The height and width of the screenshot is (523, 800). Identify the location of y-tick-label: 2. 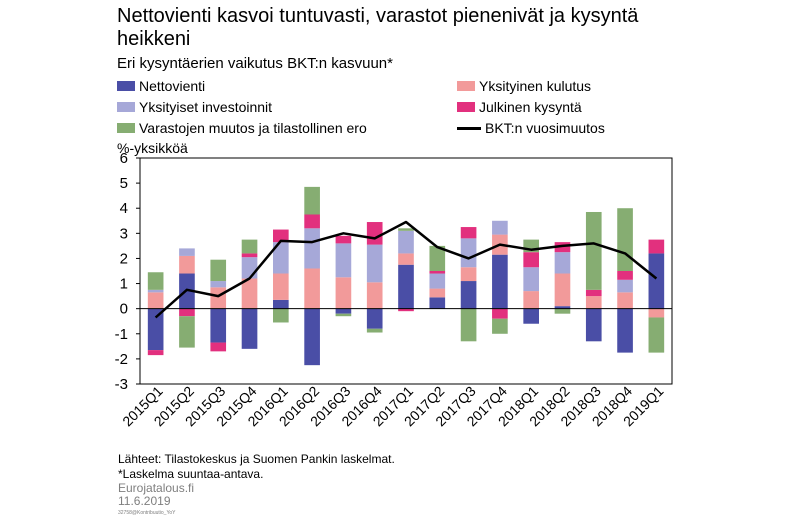
(124, 258).